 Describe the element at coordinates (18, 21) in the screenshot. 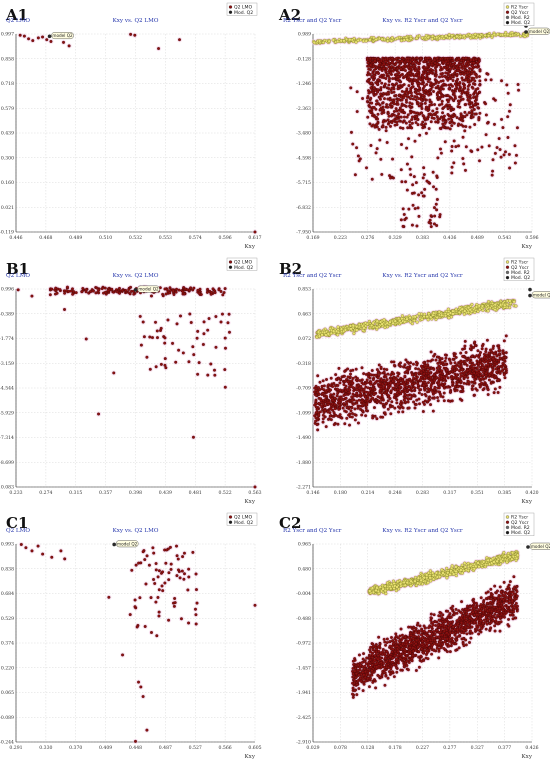

I see `y-axis-label: Q2 LMO` at that location.